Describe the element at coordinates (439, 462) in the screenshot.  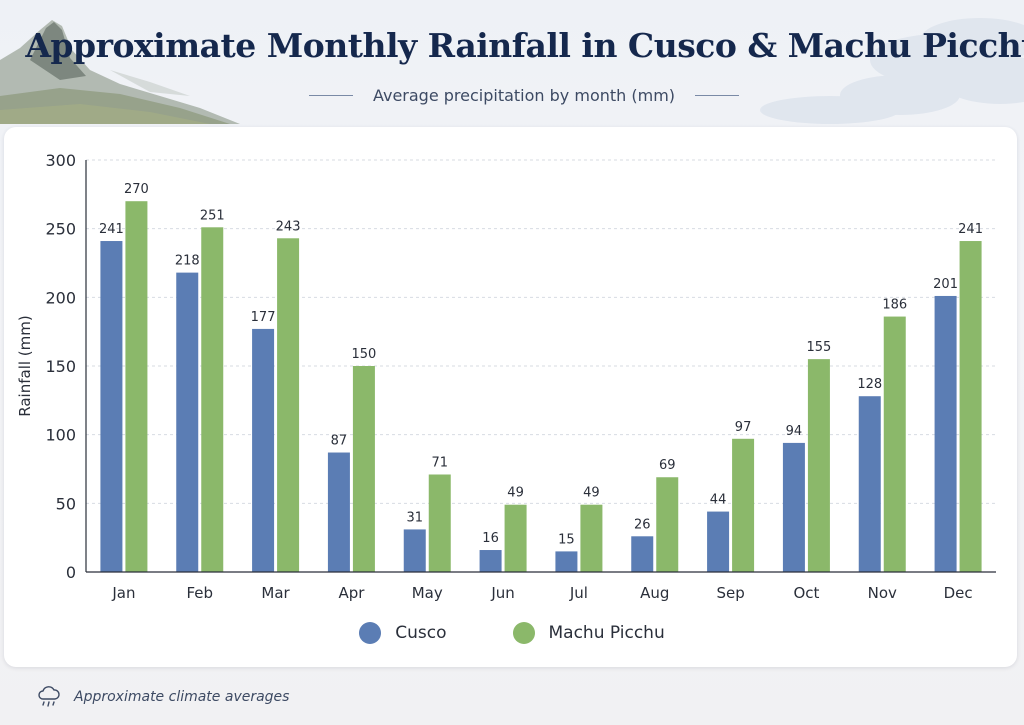
I see `data-label-machu-picchu-may: 71` at that location.